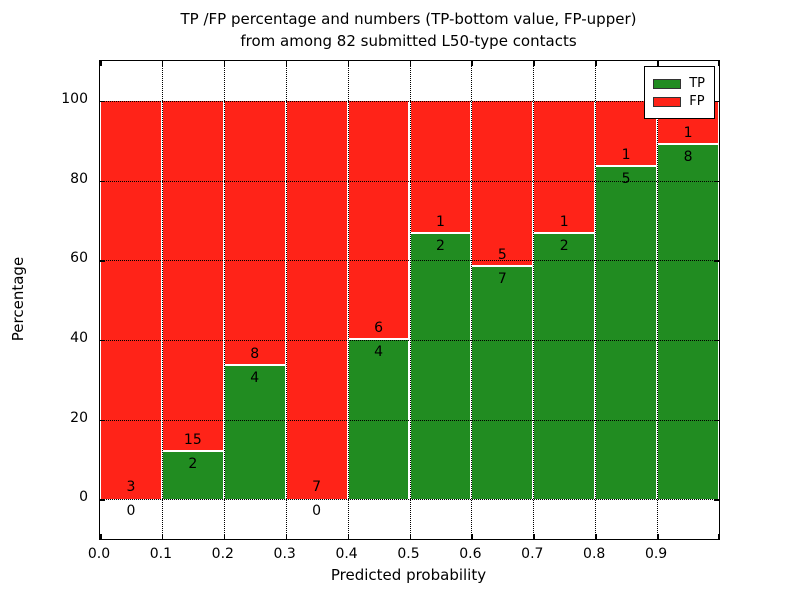 The height and width of the screenshot is (600, 800). Describe the element at coordinates (99, 554) in the screenshot. I see `x-tick-label: 0.0` at that location.